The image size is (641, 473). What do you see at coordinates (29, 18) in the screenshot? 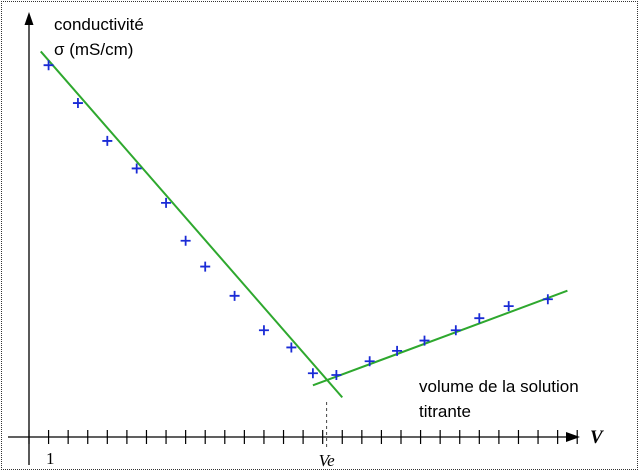
I see `y-axis-arrow` at bounding box center [29, 18].